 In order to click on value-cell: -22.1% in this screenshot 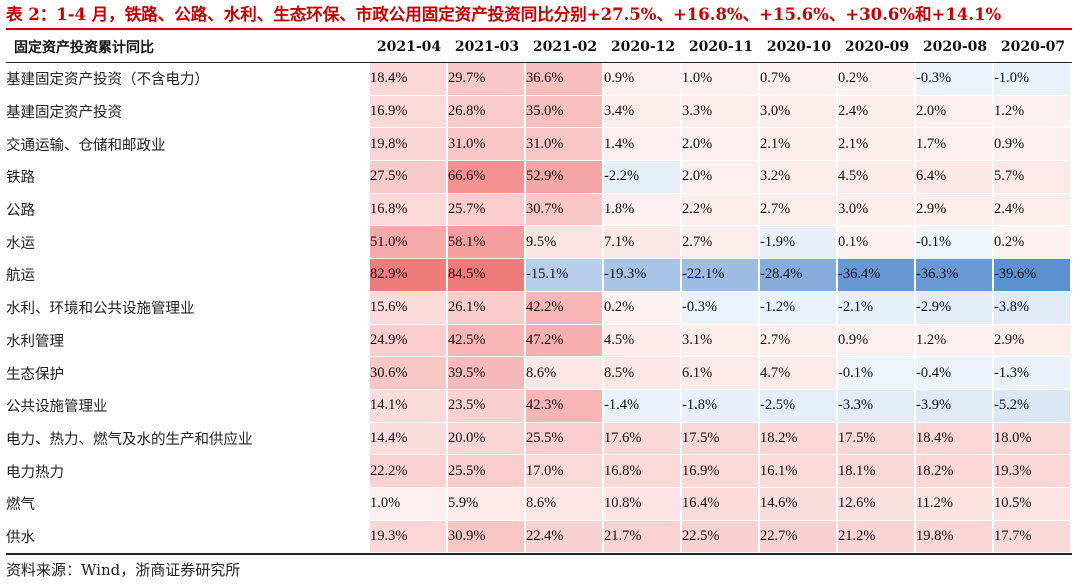, I will do `click(721, 275)`.